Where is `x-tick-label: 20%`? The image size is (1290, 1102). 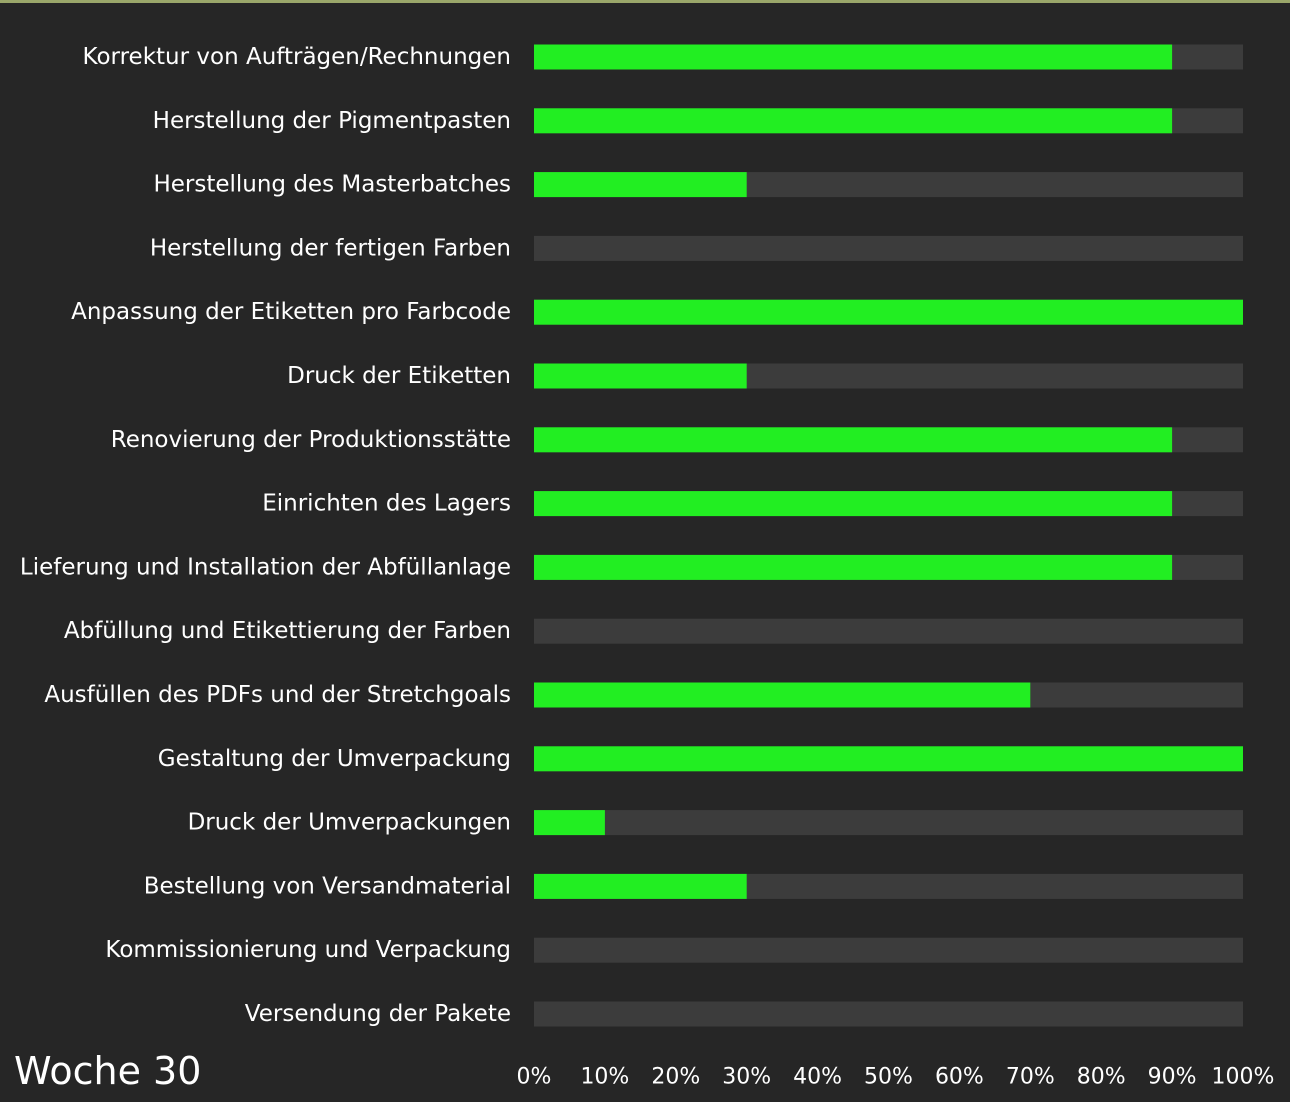 x-tick-label: 20% is located at coordinates (675, 1077).